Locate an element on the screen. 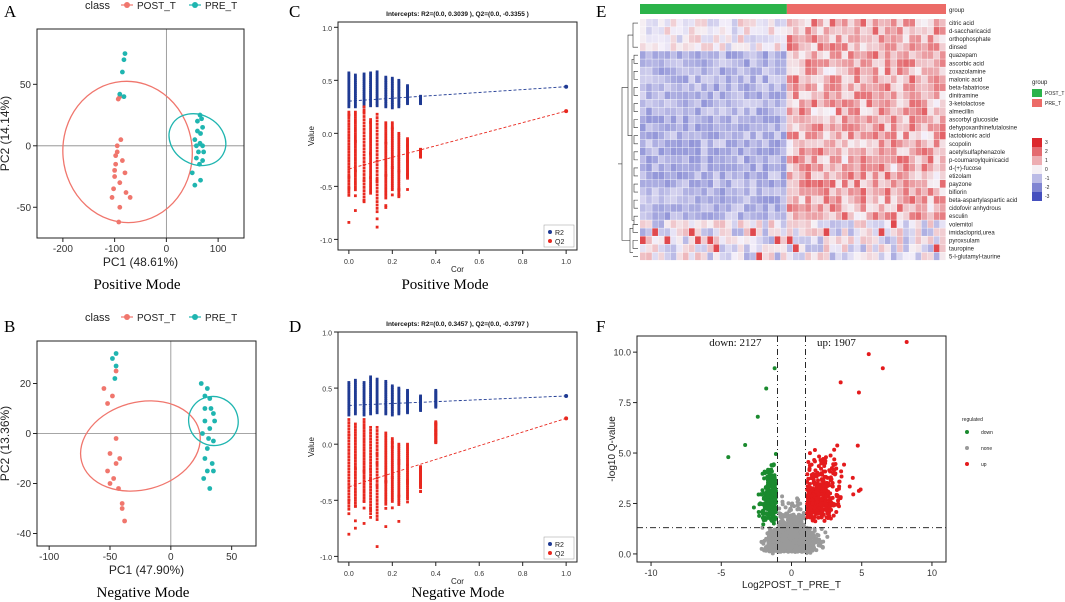 Image resolution: width=1065 pixels, height=602 pixels. row-label: dinsed is located at coordinates (958, 48).